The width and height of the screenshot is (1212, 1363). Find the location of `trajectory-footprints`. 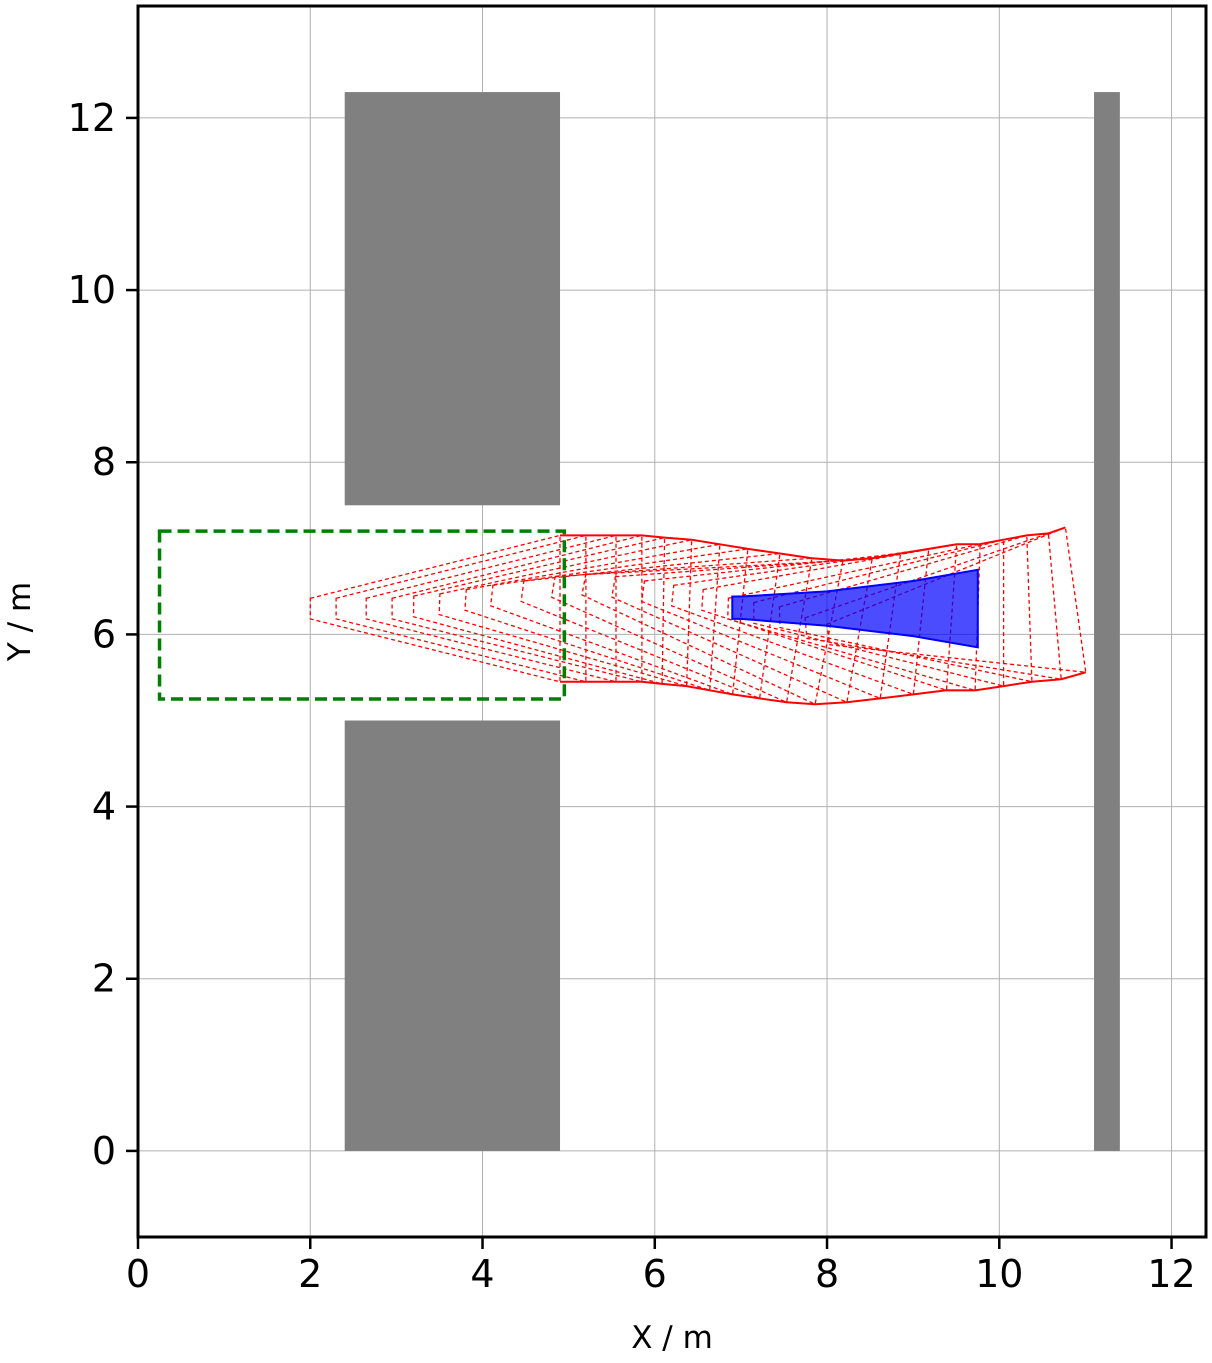

trajectory-footprints is located at coordinates (698, 616).